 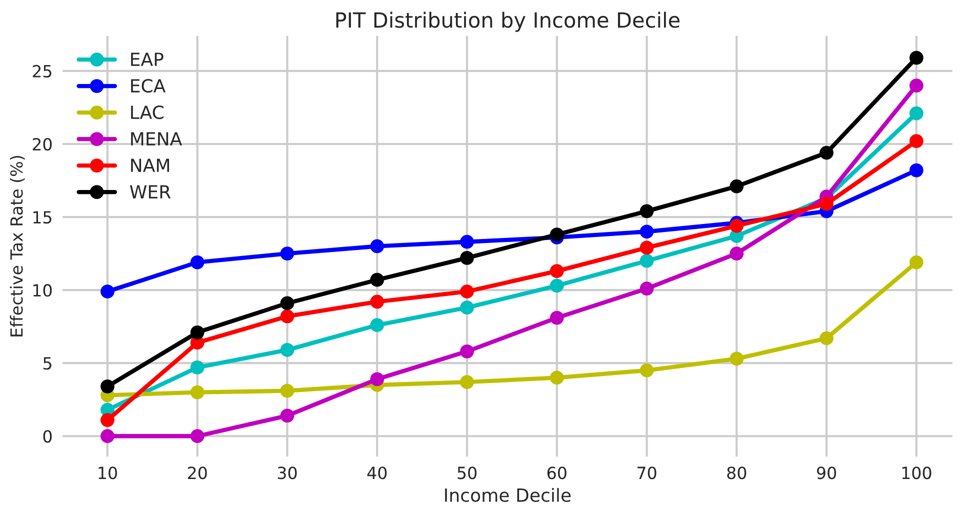 I want to click on x-tick-label: 90, so click(x=826, y=473).